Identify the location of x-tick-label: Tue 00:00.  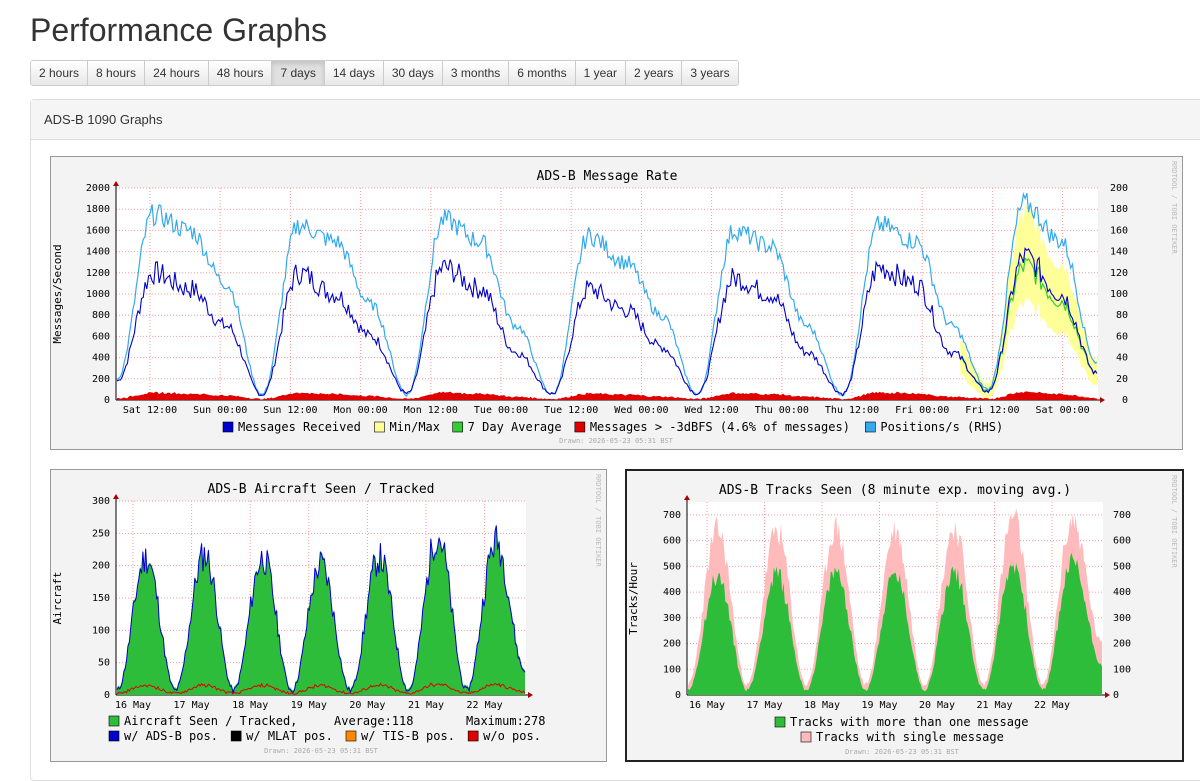
(501, 410).